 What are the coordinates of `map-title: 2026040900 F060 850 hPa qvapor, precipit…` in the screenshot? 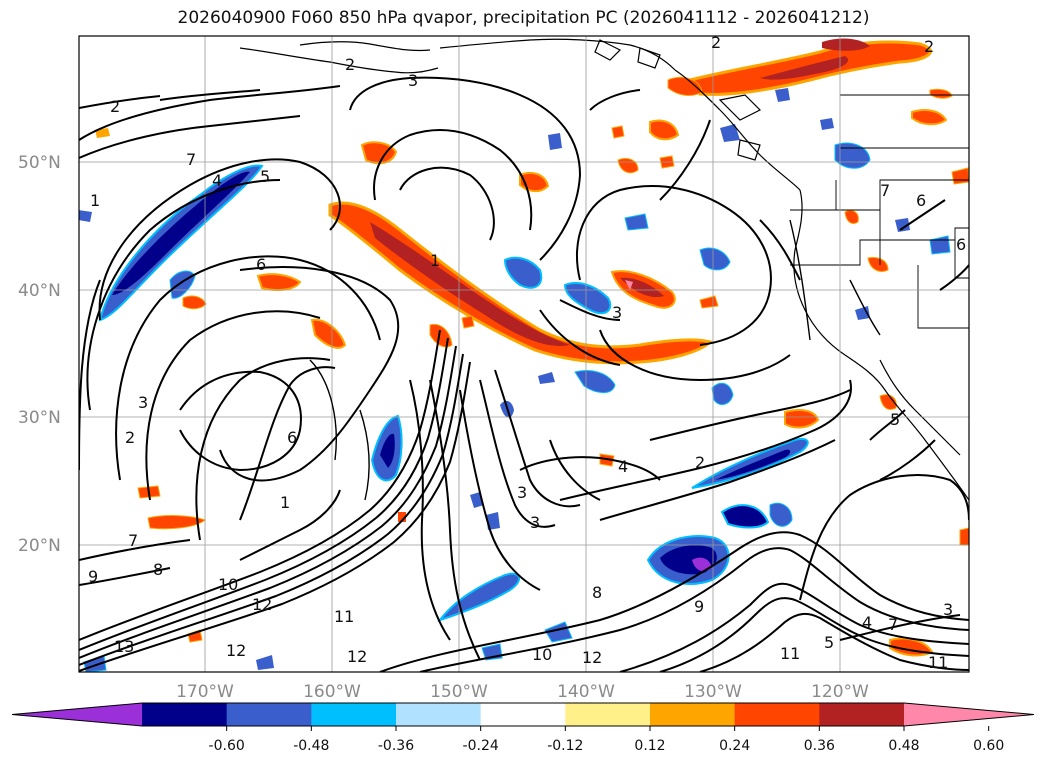 It's located at (523, 18).